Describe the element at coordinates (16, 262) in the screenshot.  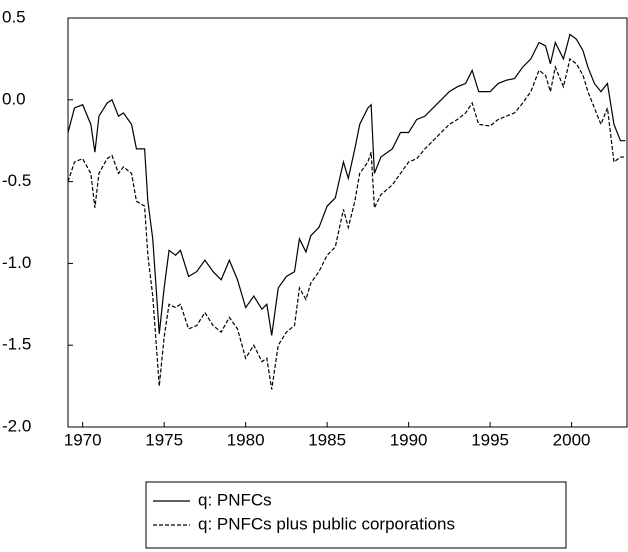
I see `y-tick-label: -1.0` at that location.